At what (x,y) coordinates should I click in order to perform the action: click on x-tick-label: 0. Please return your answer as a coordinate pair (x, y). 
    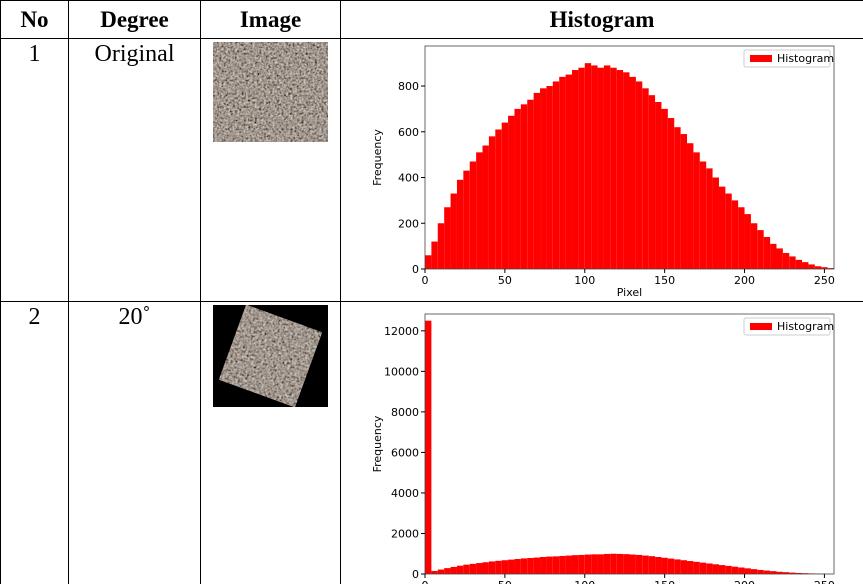
    Looking at the image, I should click on (425, 280).